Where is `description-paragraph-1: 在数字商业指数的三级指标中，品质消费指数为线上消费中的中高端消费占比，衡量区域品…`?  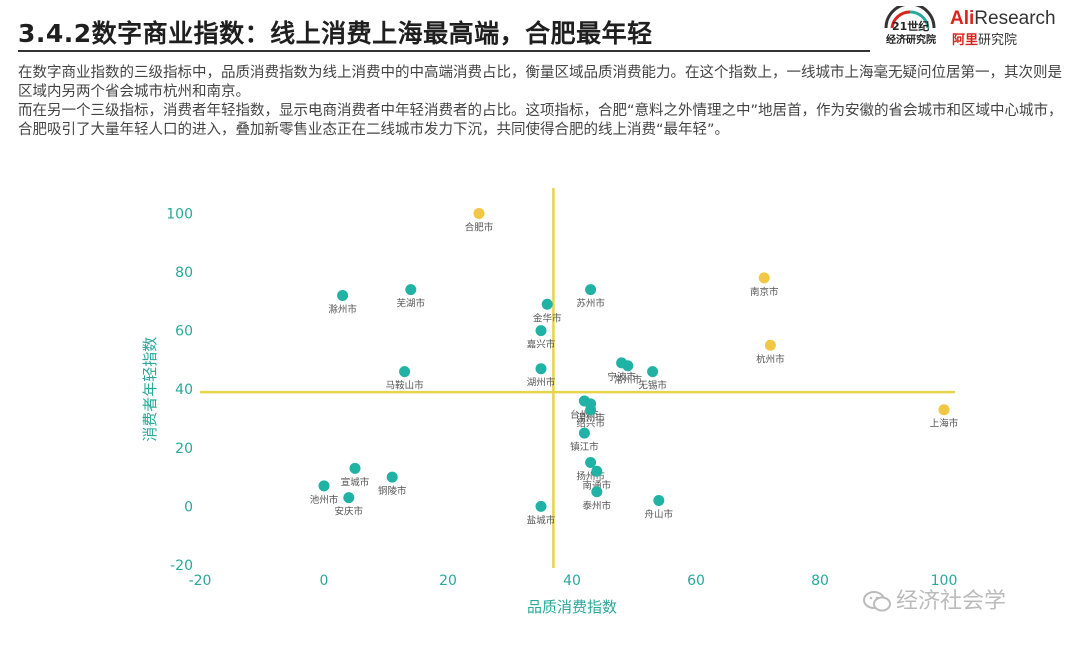 description-paragraph-1: 在数字商业指数的三级指标中，品质消费指数为线上消费中的中高端消费占比，衡量区域品… is located at coordinates (540, 82).